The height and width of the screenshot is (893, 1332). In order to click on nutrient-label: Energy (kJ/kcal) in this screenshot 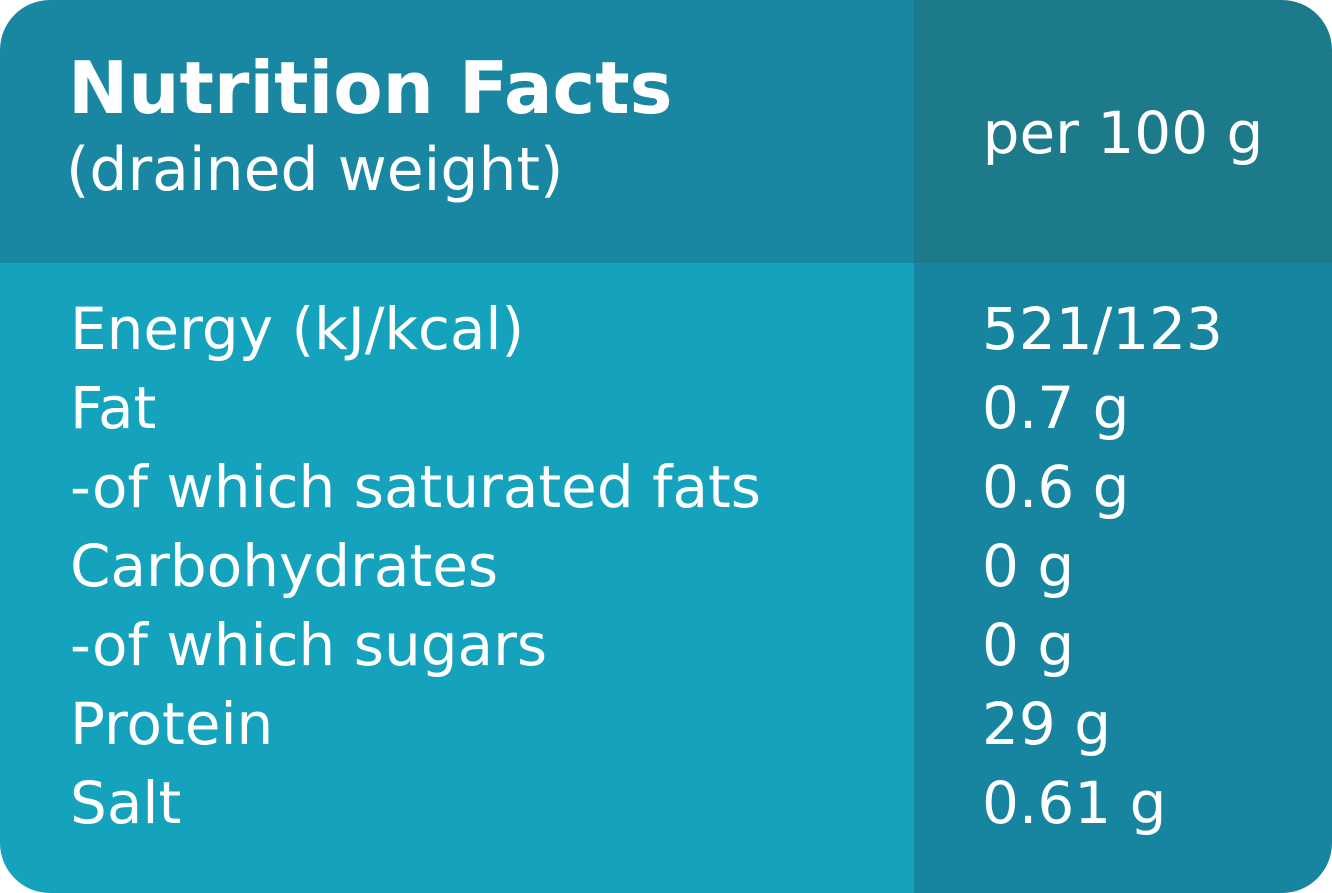, I will do `click(297, 329)`.